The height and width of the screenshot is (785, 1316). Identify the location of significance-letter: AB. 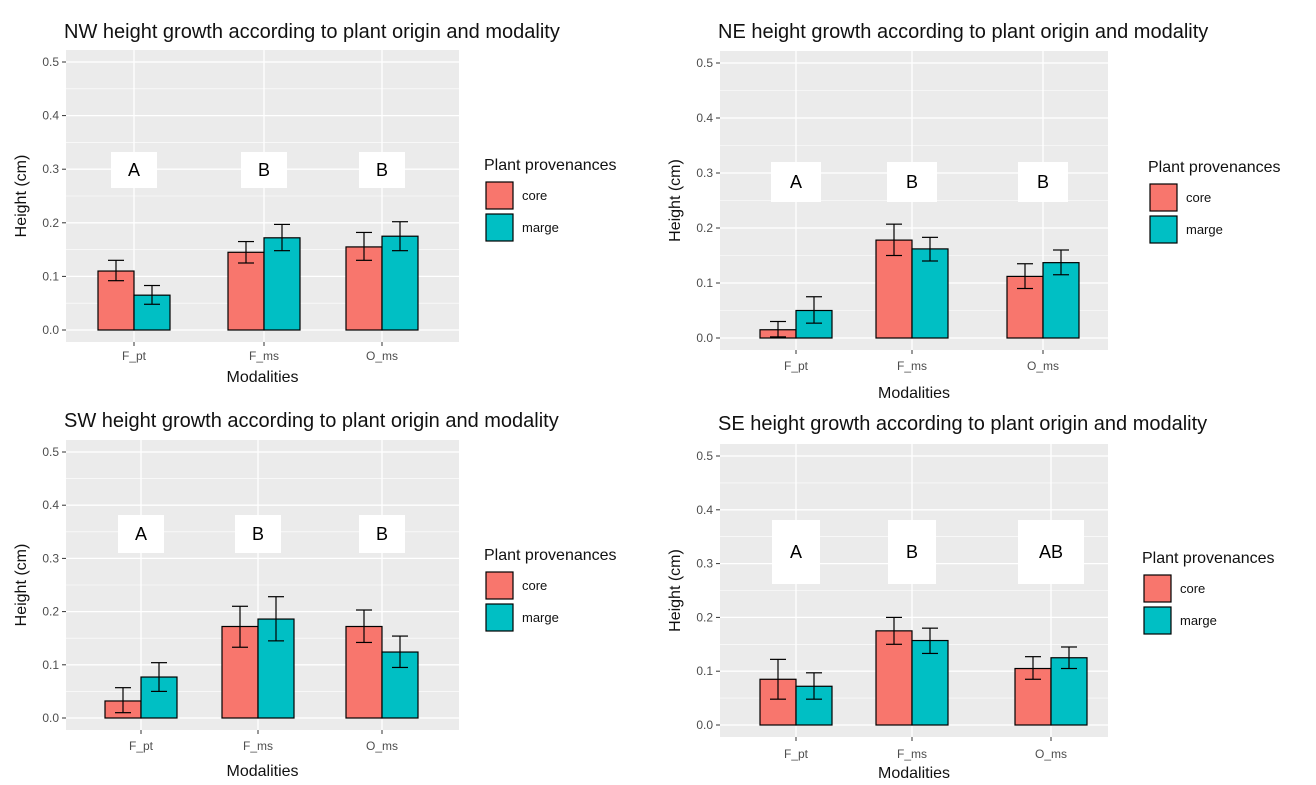
(1051, 552).